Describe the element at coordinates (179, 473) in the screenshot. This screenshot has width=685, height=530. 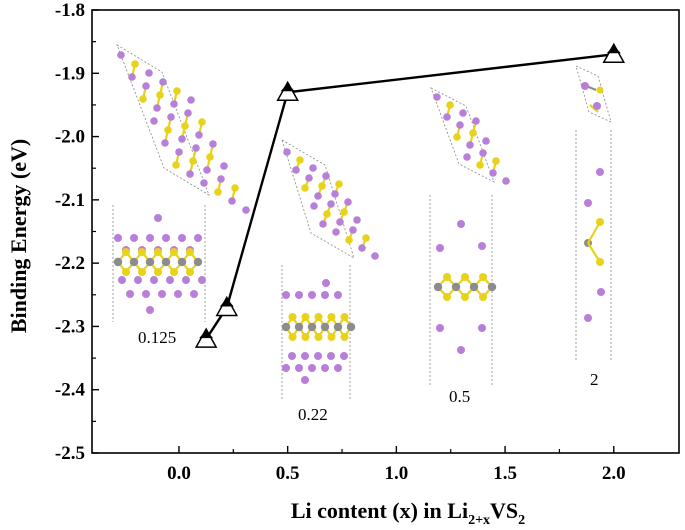
I see `x-tick-label: 0.0` at that location.